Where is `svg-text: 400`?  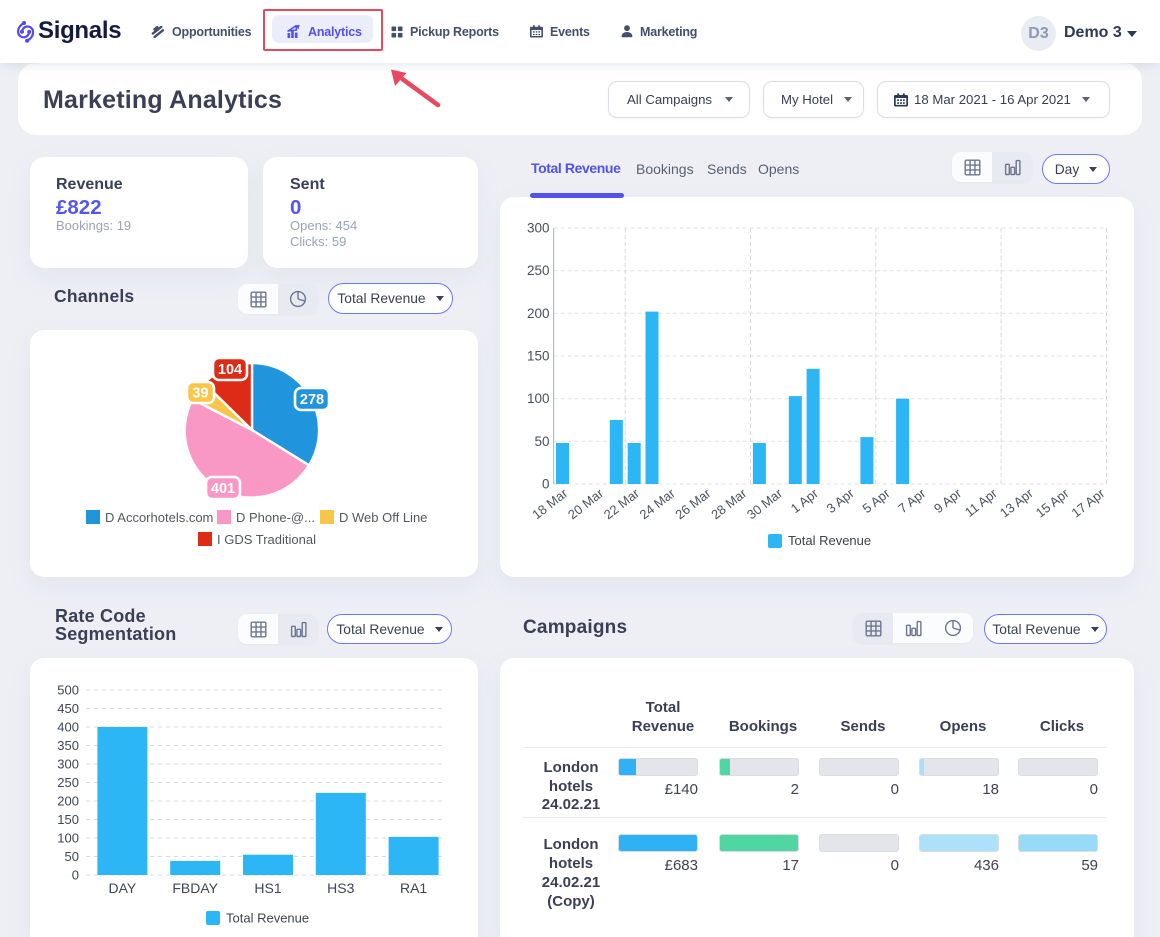 svg-text: 400 is located at coordinates (68, 727).